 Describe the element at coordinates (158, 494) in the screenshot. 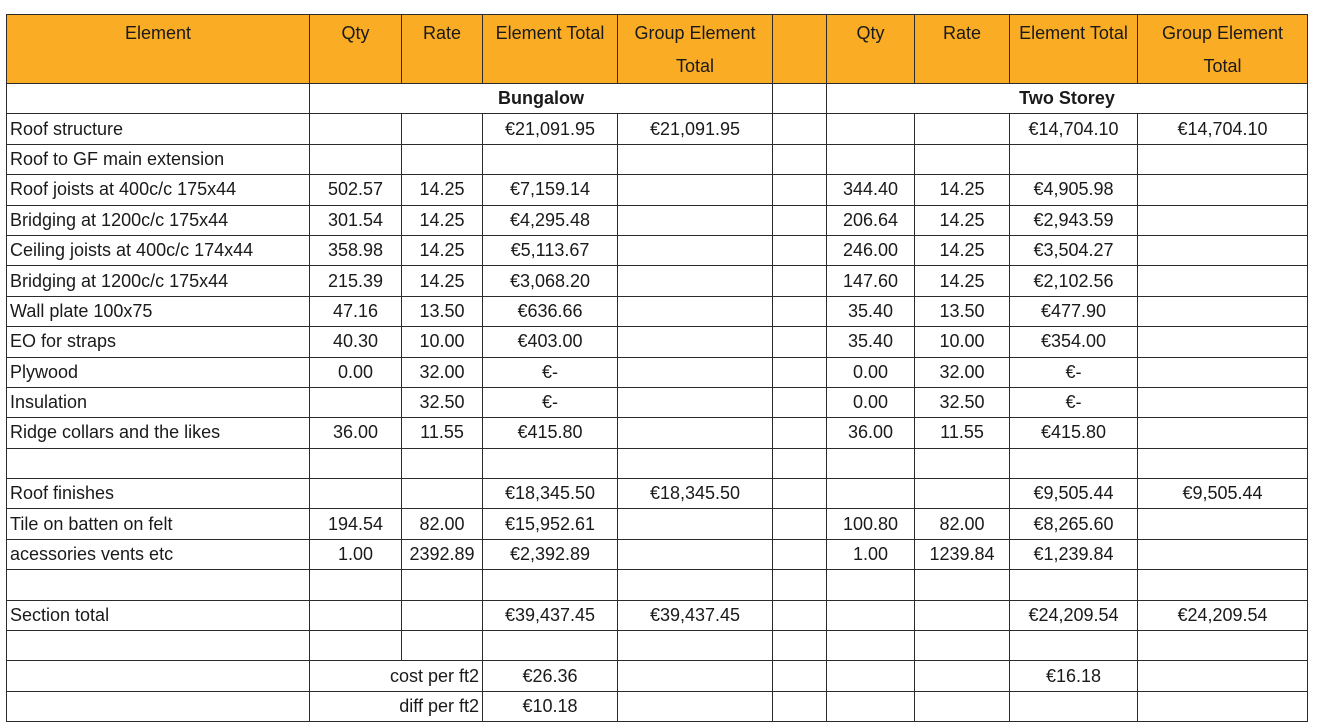

I see `element-cell: Roof finishes` at that location.